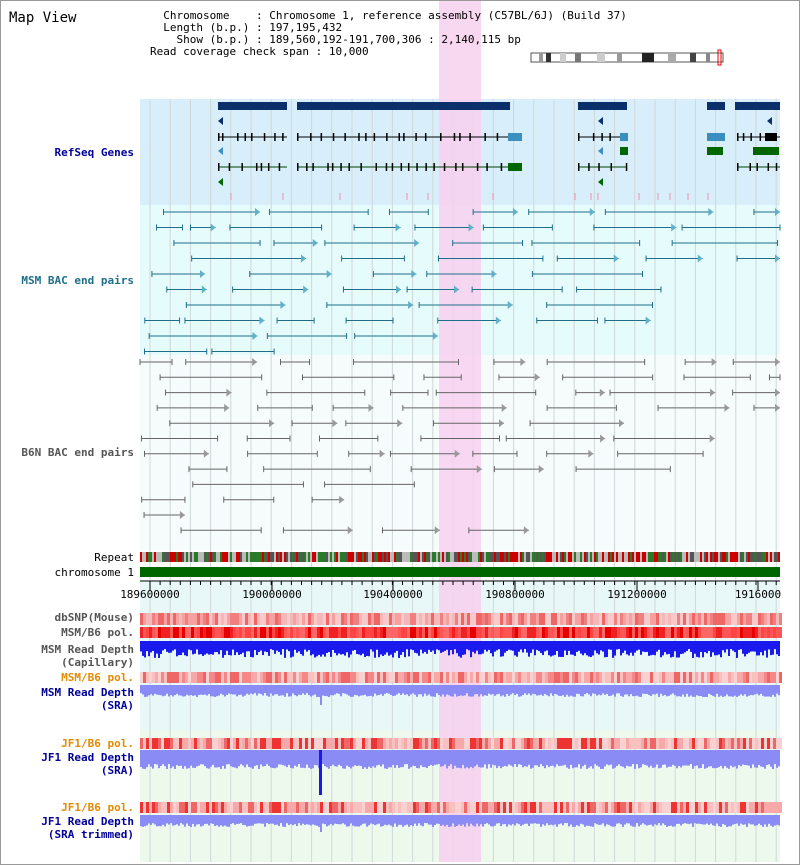 The height and width of the screenshot is (865, 800). Describe the element at coordinates (460, 572) in the screenshot. I see `chromosome-bar` at that location.